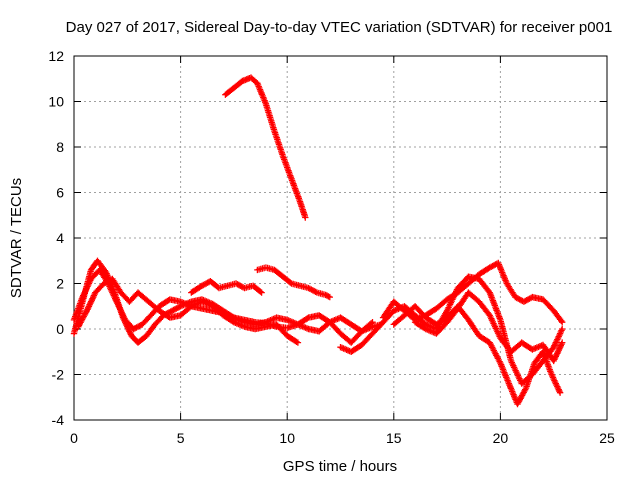 This screenshot has height=480, width=640. I want to click on y-tick-labels: -4 -2 0 2 4 6 8 10 12, so click(56, 238).